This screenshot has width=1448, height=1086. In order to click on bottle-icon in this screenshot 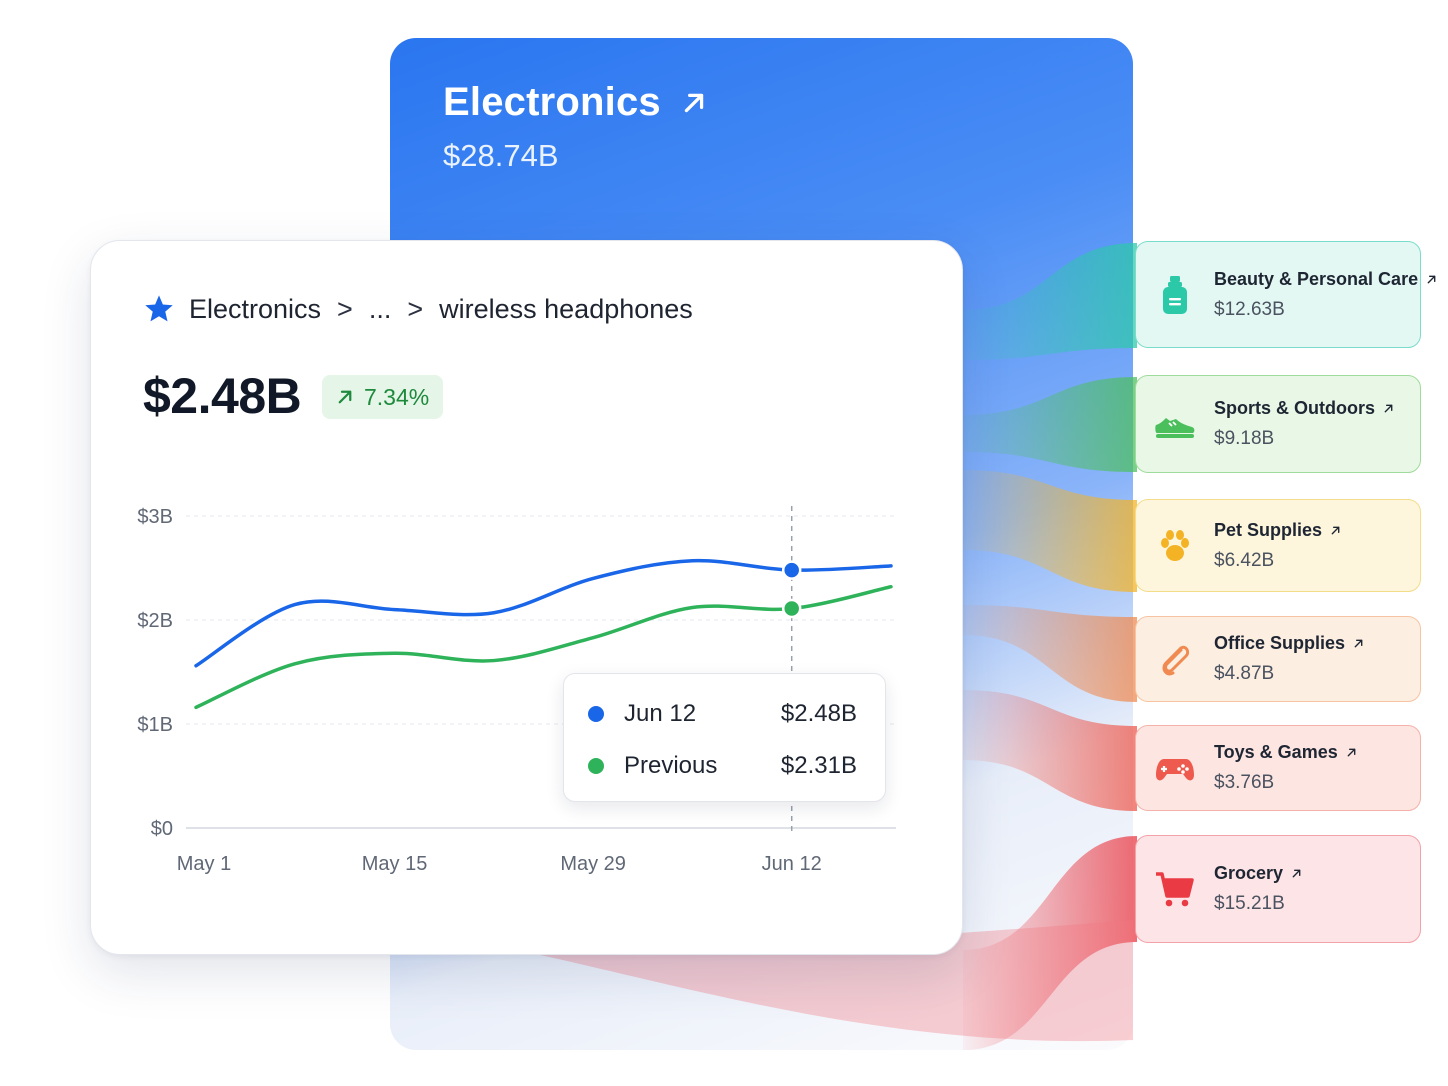, I will do `click(1175, 295)`.